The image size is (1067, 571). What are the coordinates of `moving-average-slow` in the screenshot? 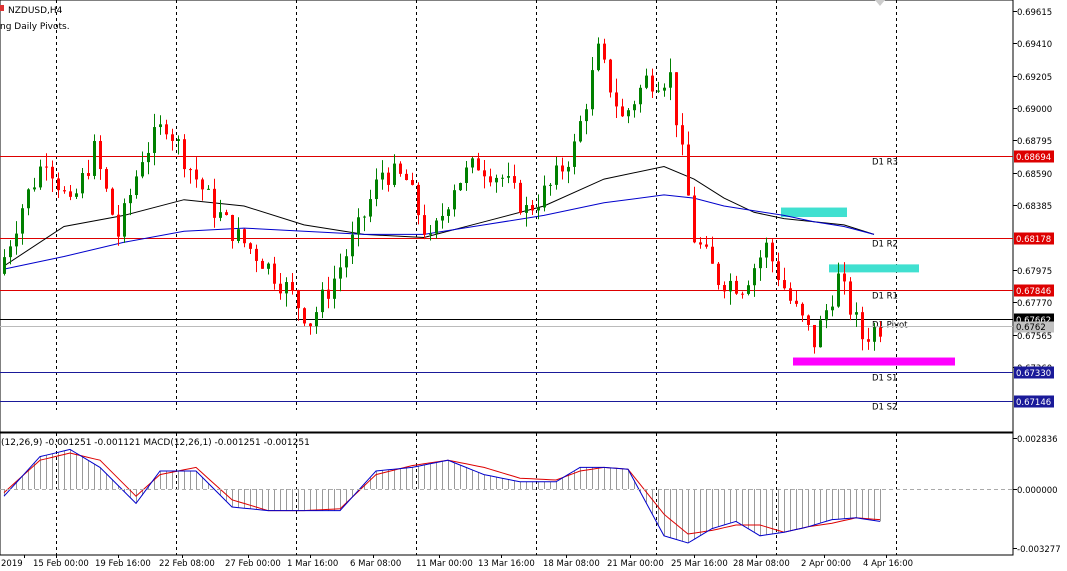 It's located at (439, 232).